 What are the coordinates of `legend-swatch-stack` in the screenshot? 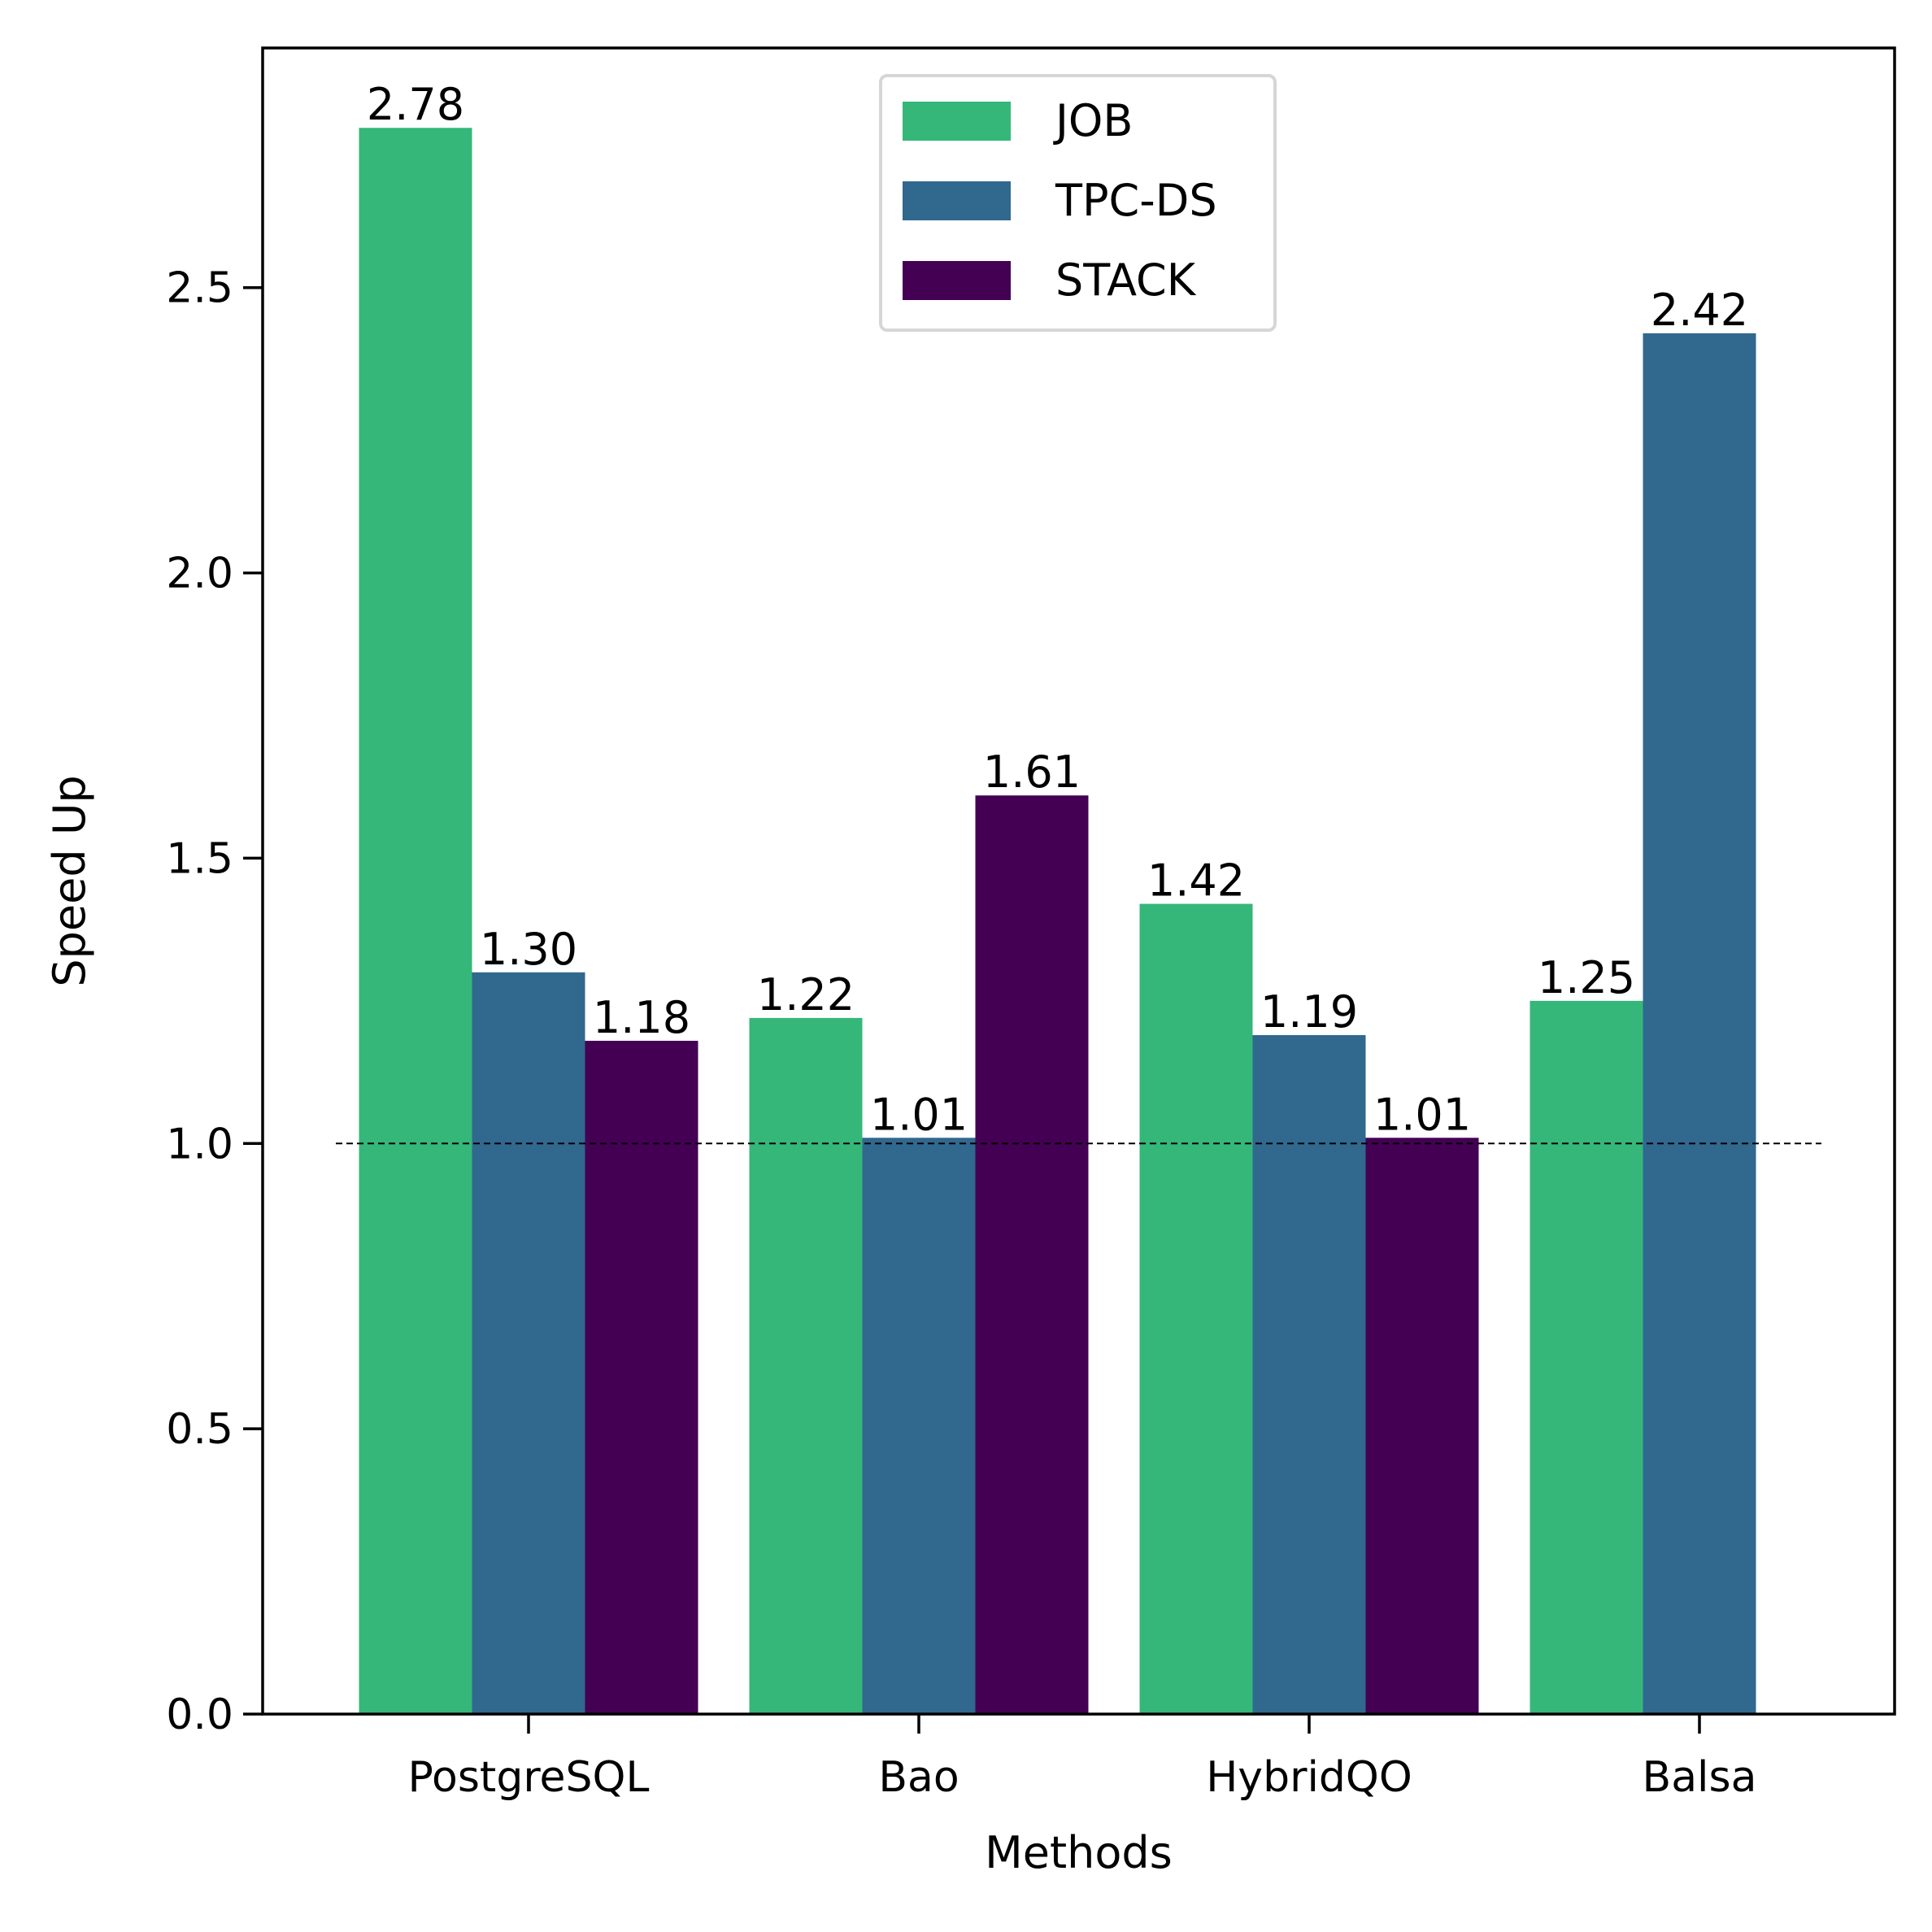 It's located at (957, 280).